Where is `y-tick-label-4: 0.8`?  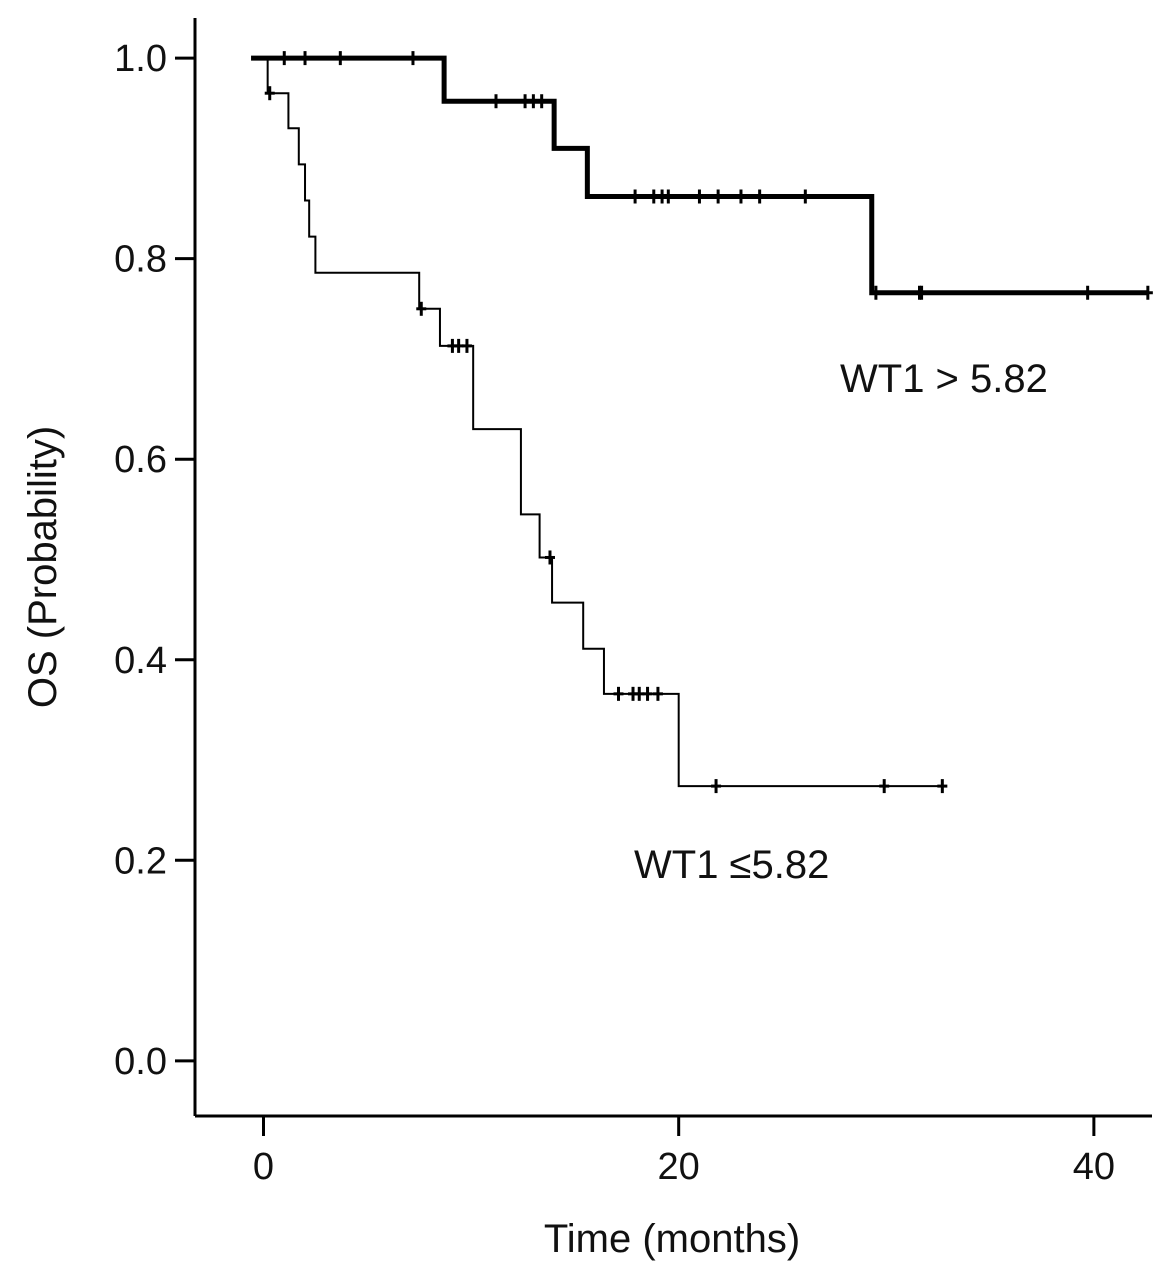 y-tick-label-4: 0.8 is located at coordinates (140, 260).